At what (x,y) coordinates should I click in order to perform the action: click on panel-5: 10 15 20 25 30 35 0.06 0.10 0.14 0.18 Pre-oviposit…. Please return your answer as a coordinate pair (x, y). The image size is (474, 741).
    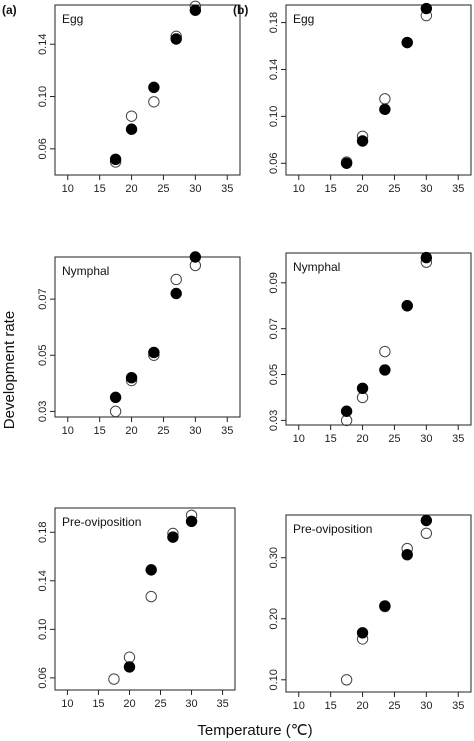
    Looking at the image, I should click on (136, 608).